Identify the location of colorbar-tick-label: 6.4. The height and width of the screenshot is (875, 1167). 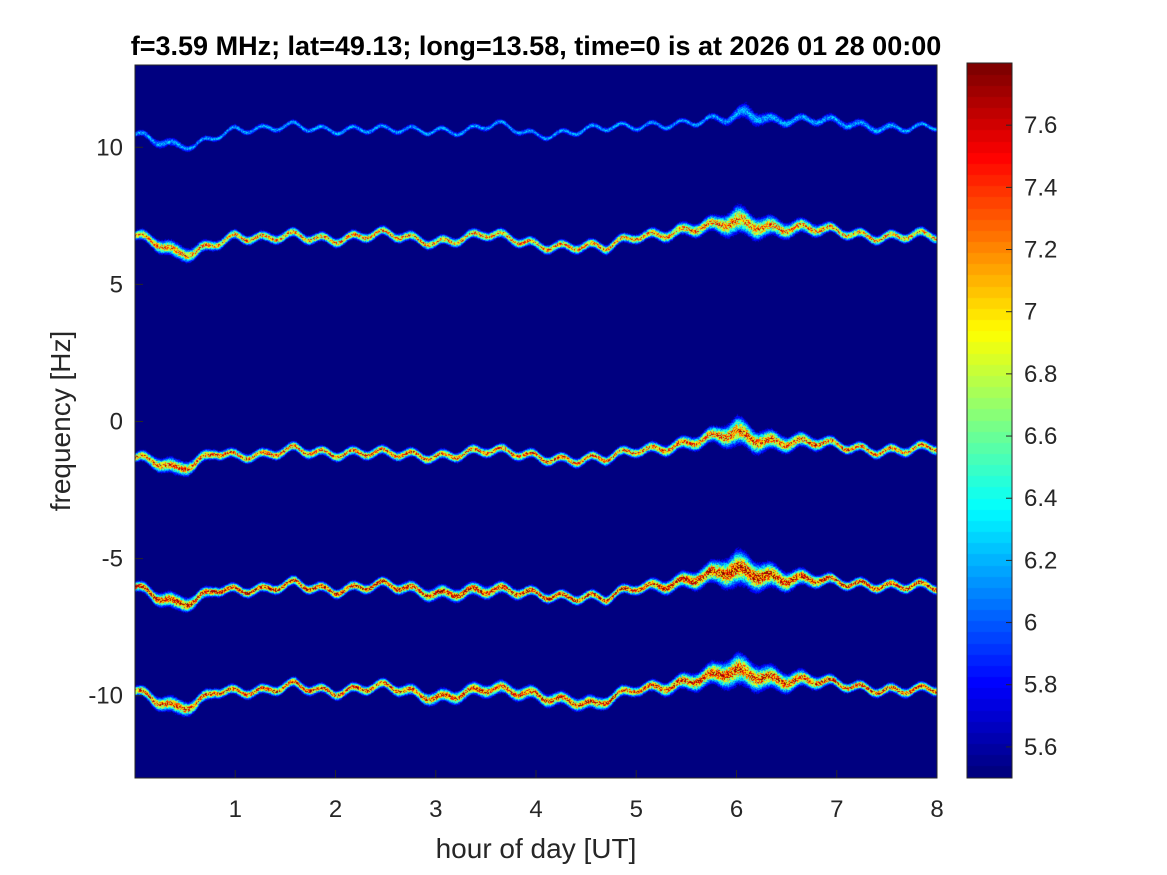
(1040, 498).